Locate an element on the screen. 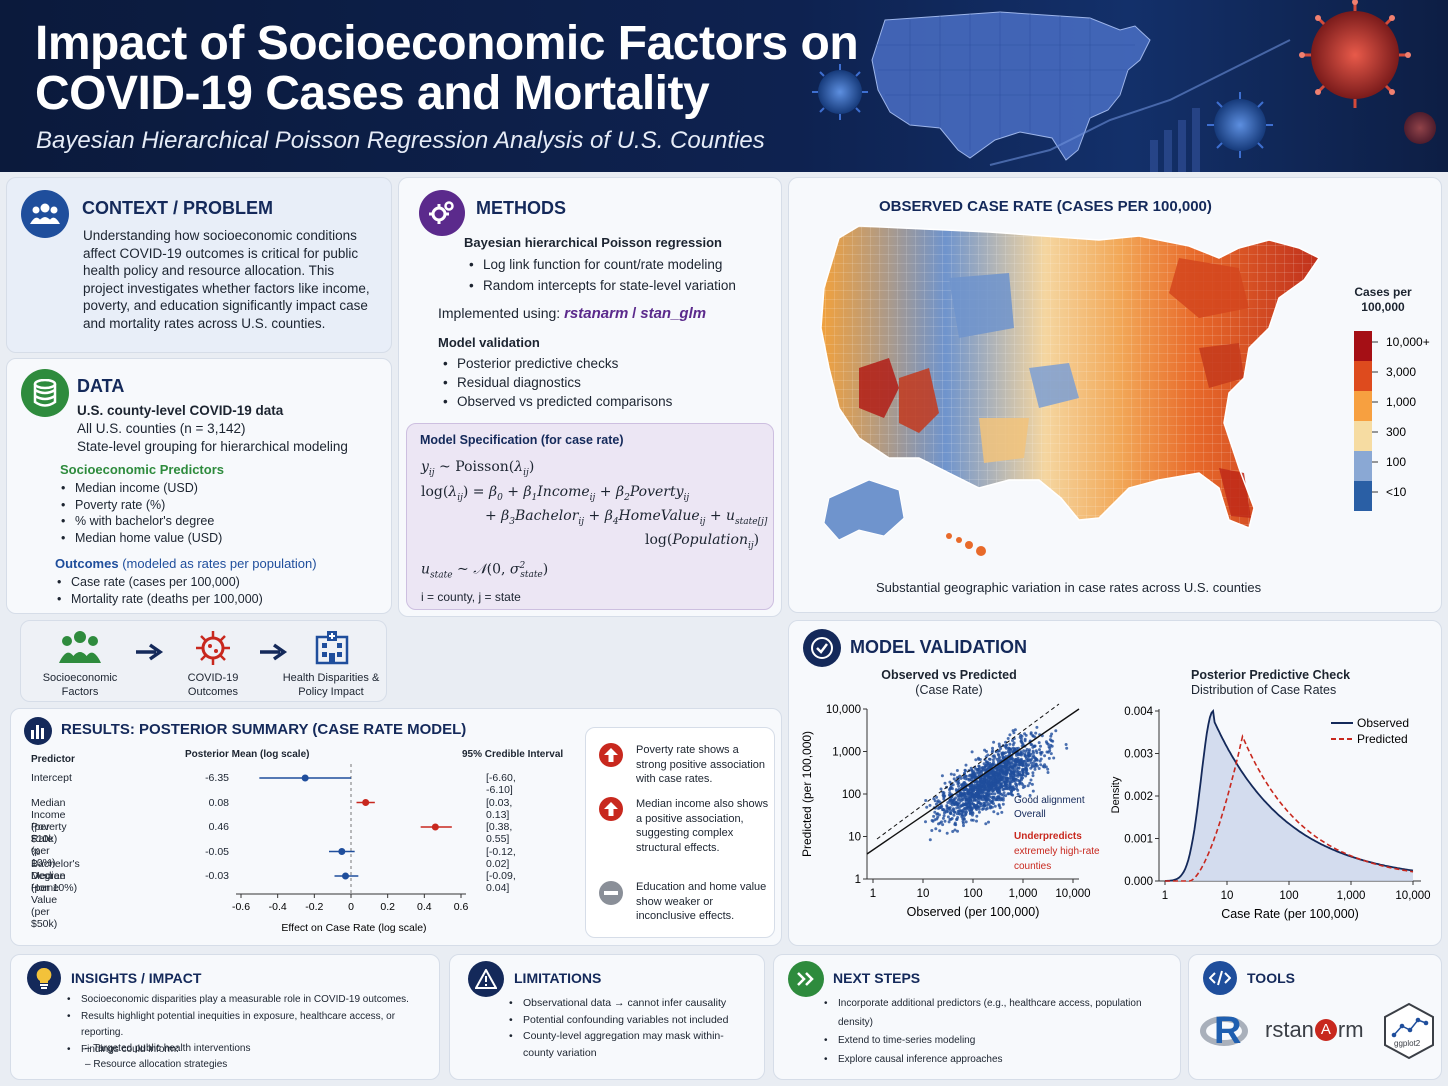 The width and height of the screenshot is (1448, 1086). virus-icon-blue-right is located at coordinates (1240, 125).